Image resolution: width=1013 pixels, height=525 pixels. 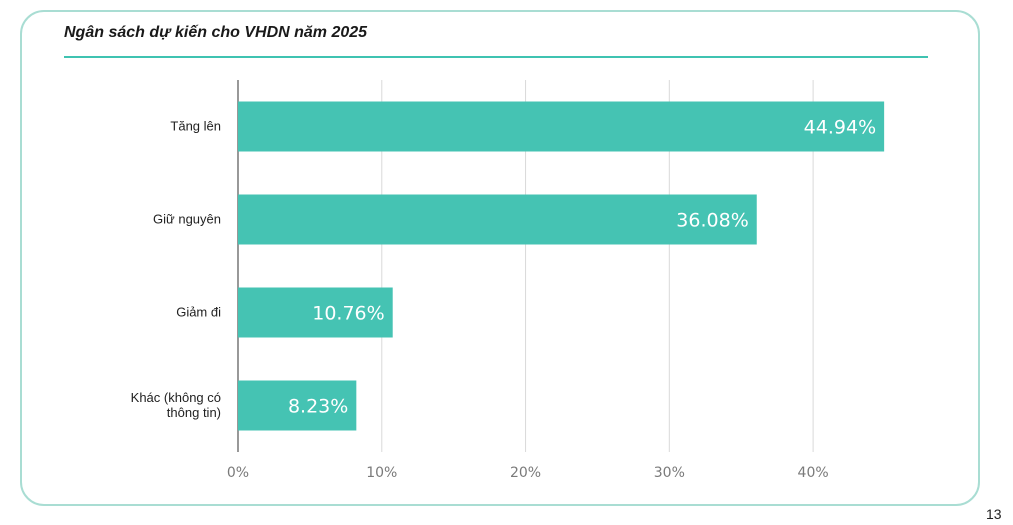 I want to click on category-label: Giảm đi, so click(x=198, y=312).